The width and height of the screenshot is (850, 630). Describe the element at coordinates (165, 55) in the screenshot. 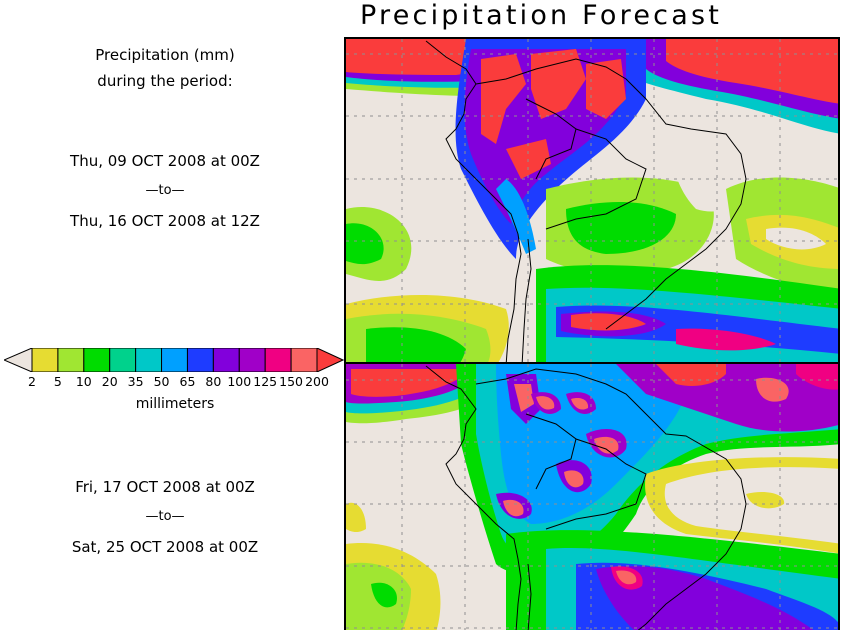

I see `legend-header-line1: Precipitation (mm)` at that location.